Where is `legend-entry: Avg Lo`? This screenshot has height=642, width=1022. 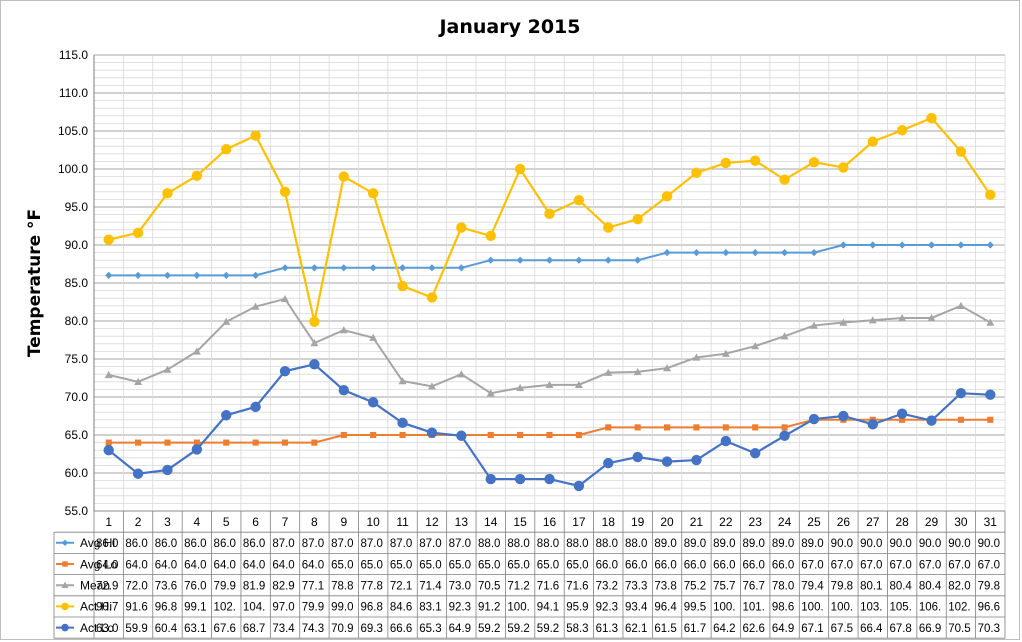 legend-entry: Avg Lo is located at coordinates (98, 564).